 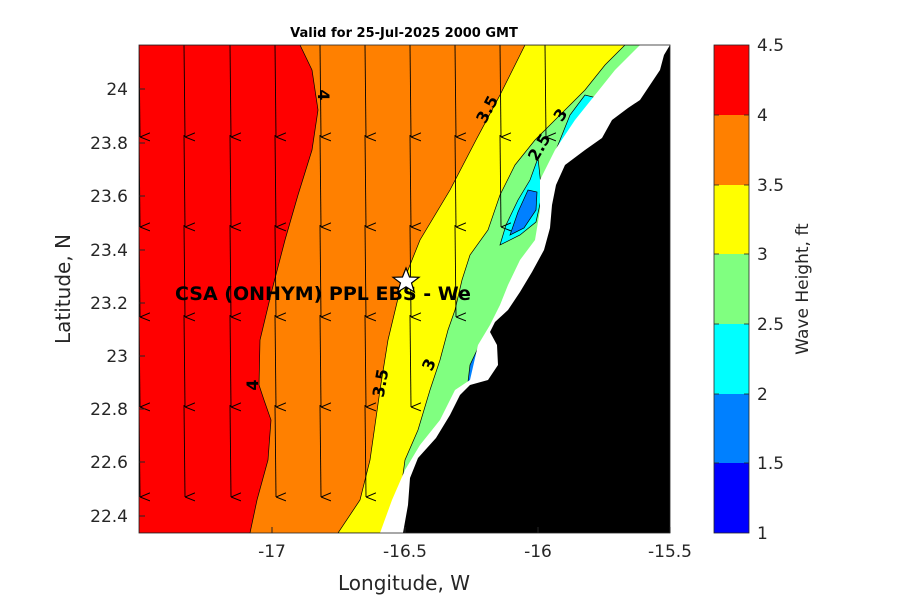 I want to click on colorbar-tick-label: 2.5, so click(x=770, y=325).